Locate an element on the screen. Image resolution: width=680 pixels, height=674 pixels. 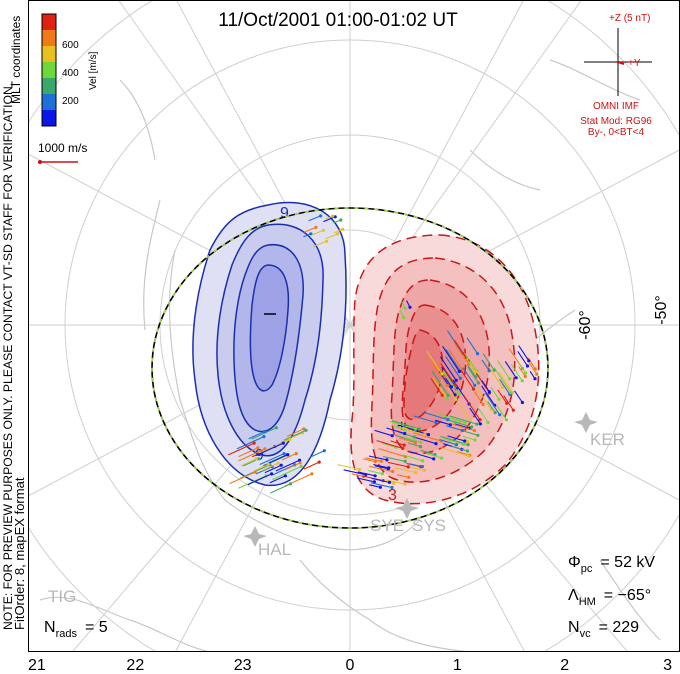
stat-lambda-hm: ΛHM = −65° is located at coordinates (609, 597).